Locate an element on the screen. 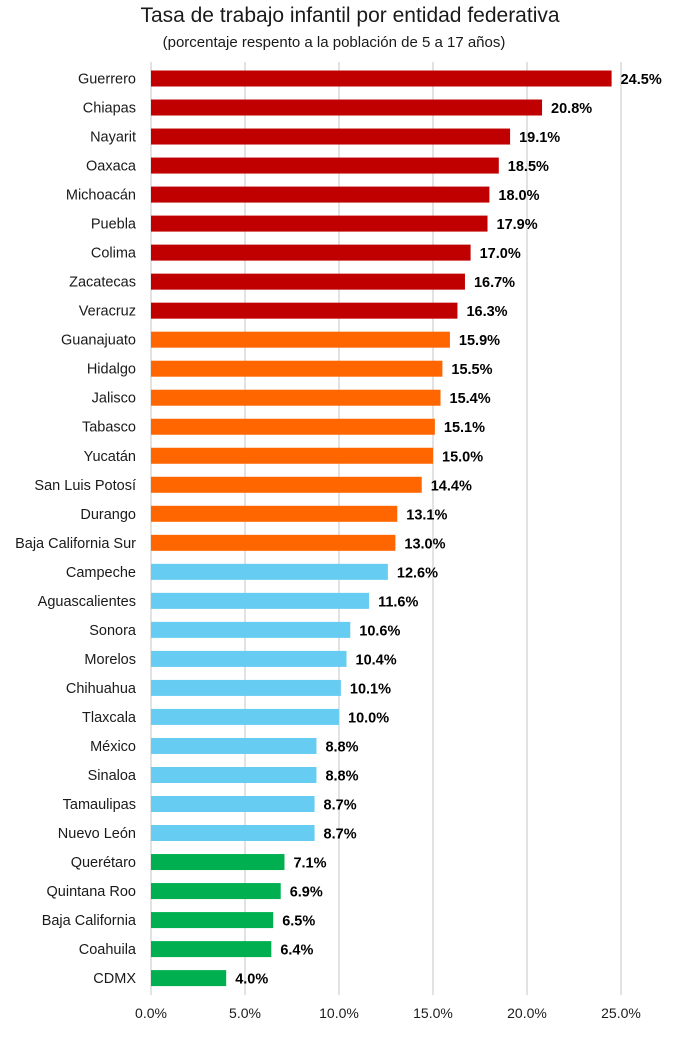 This screenshot has height=1044, width=700. data-label: 15.9% is located at coordinates (479, 341).